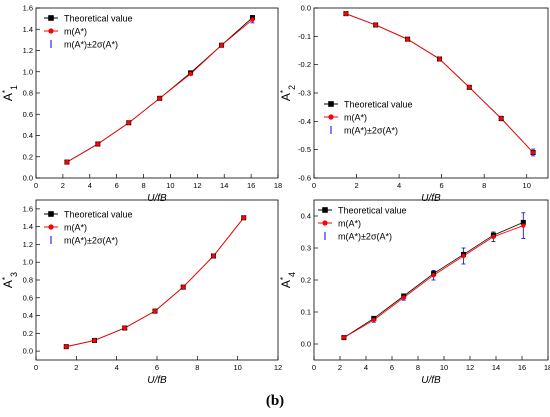 The width and height of the screenshot is (550, 417). I want to click on figure-caption: (b), so click(275, 401).